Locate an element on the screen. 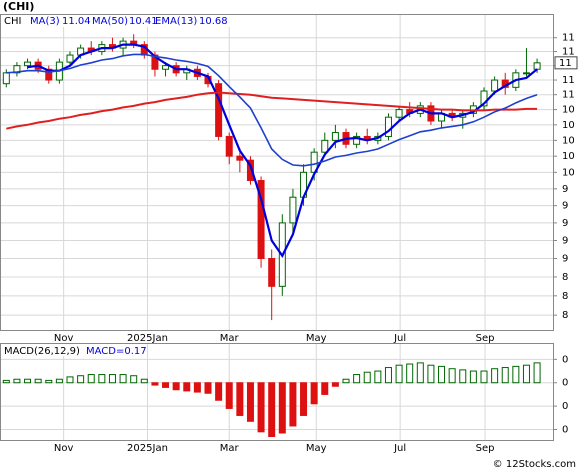 This screenshot has width=580, height=471. legend-box is located at coordinates (127, 21).